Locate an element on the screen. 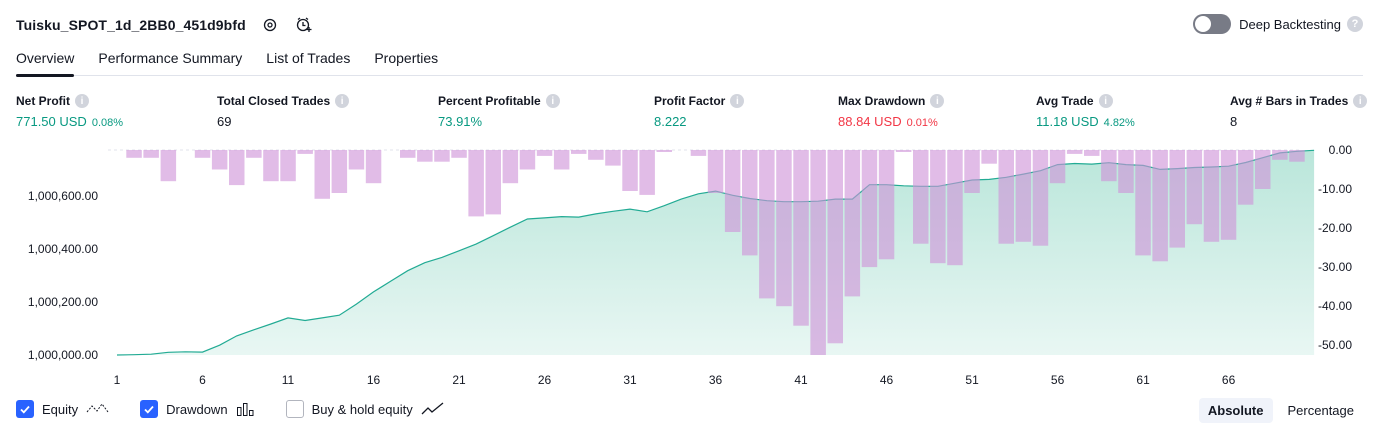 This screenshot has height=435, width=1379. legend-drawdown-label: Drawdown is located at coordinates (197, 409).